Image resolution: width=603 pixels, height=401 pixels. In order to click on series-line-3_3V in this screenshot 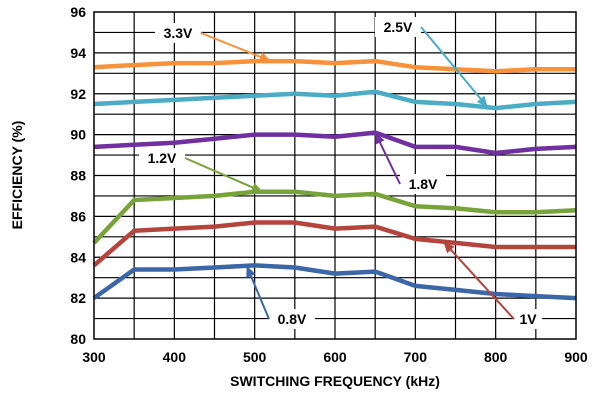, I will do `click(334, 66)`.